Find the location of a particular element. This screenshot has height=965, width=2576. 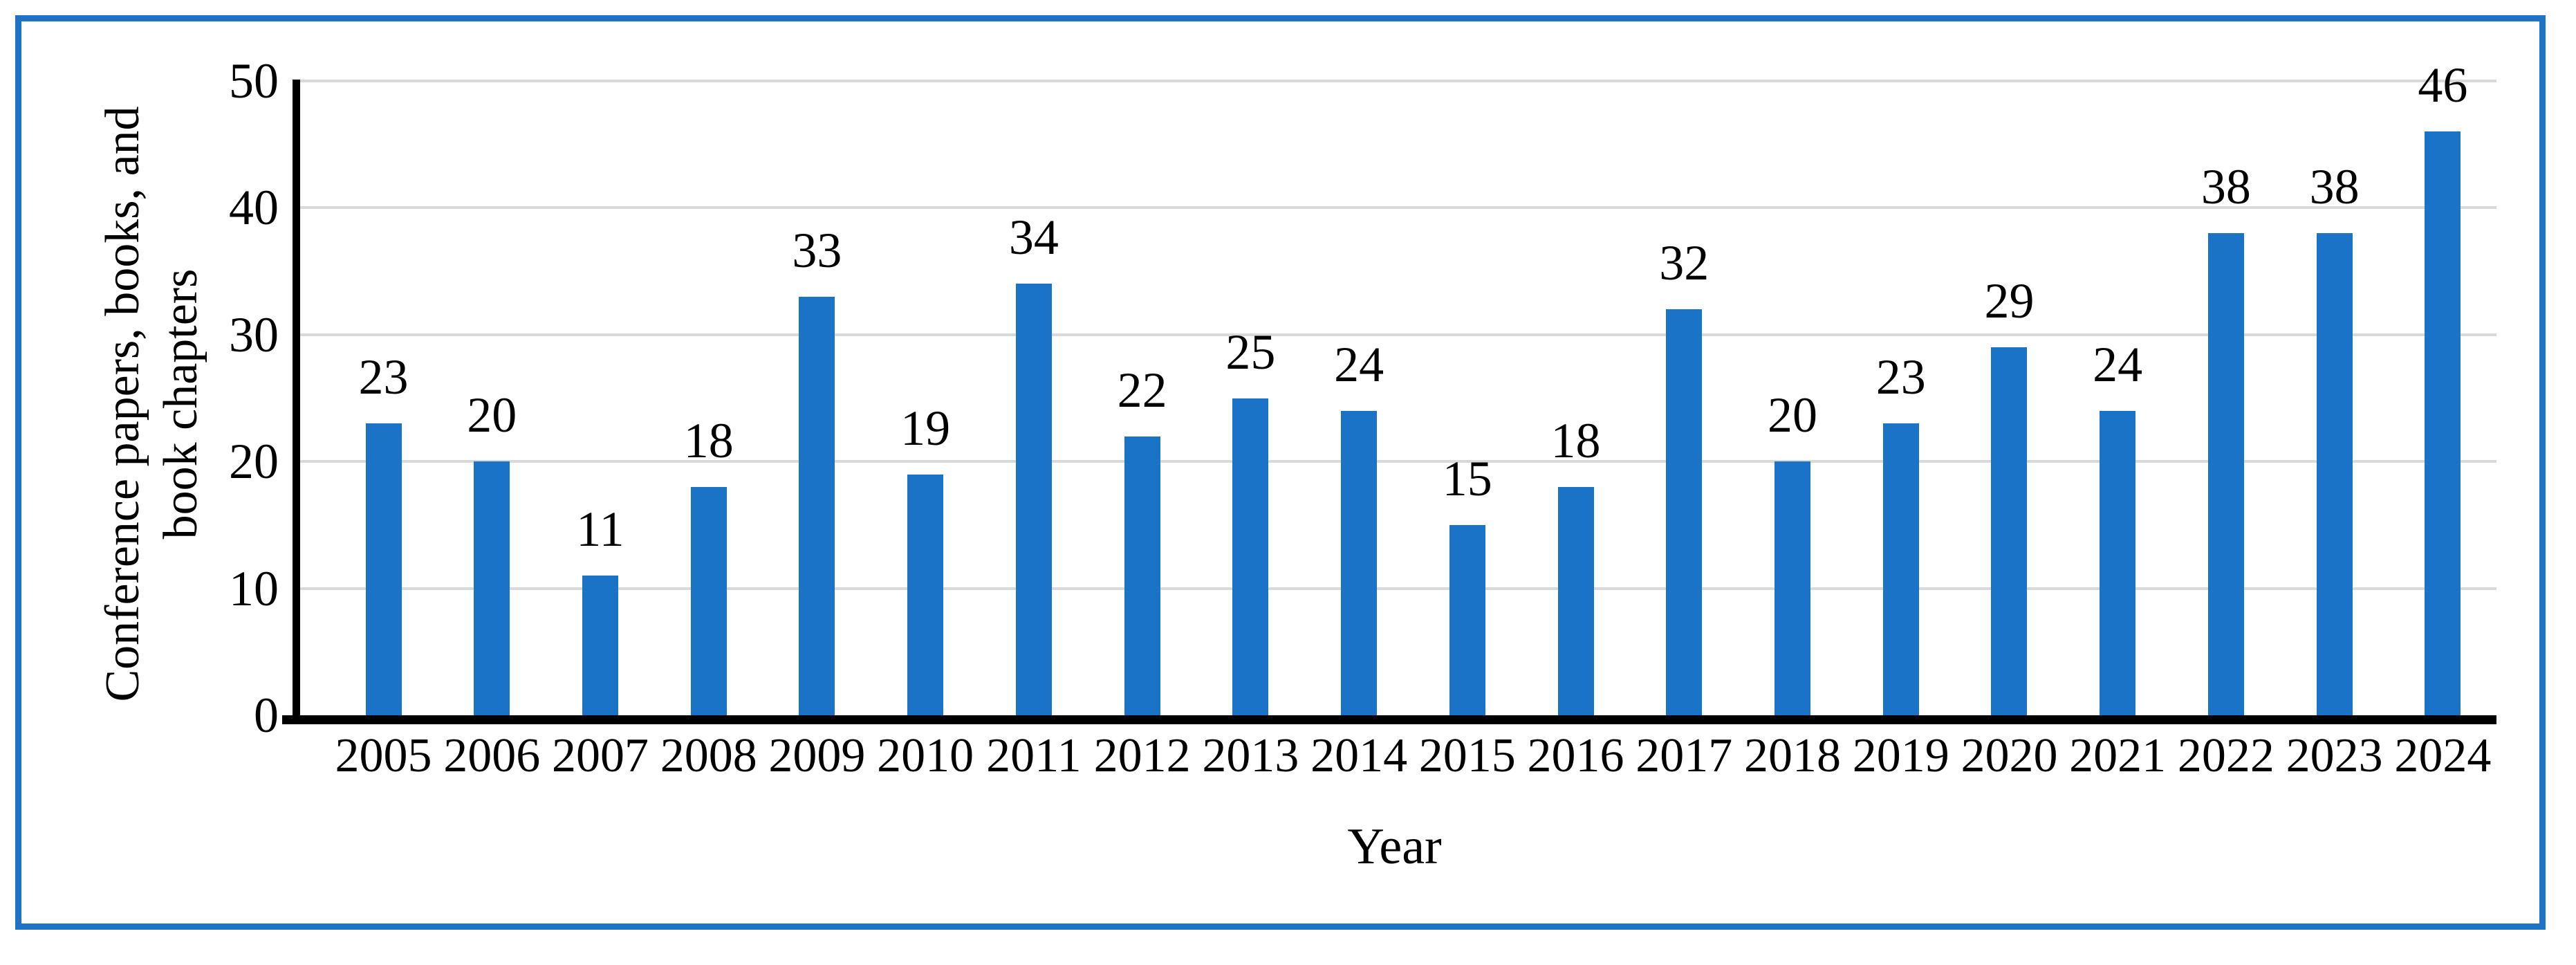

x-tick-label-2013: 2013 is located at coordinates (1250, 755).